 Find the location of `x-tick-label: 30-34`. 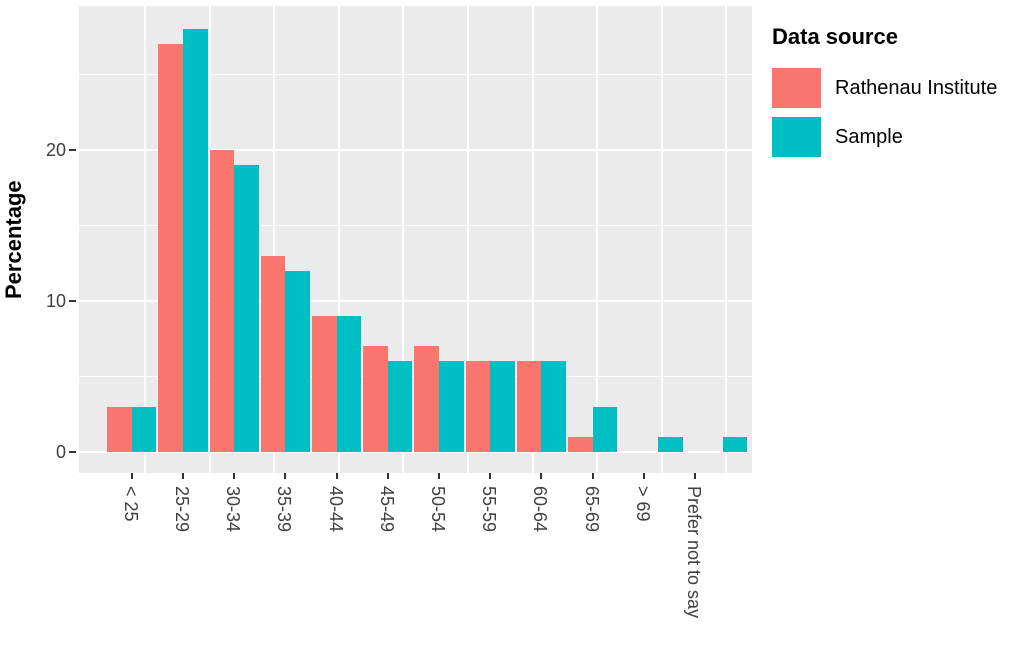

x-tick-label: 30-34 is located at coordinates (233, 509).